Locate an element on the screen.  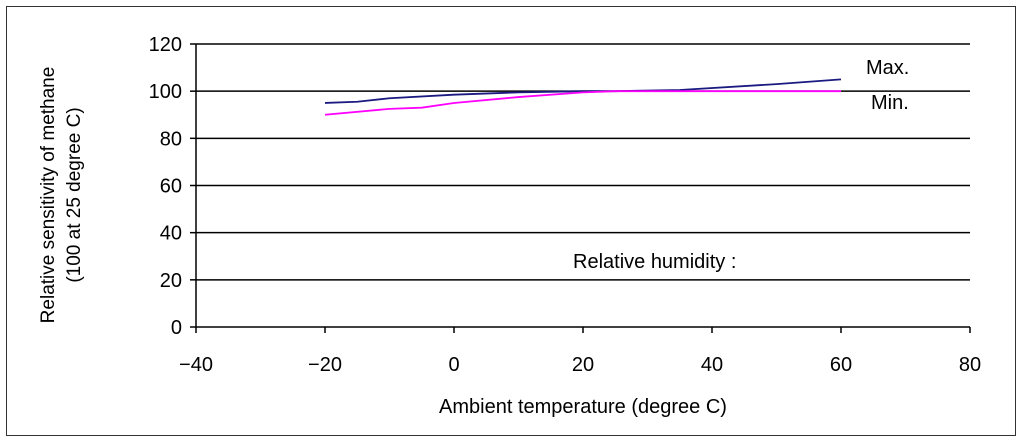
x-tick-label: −40 is located at coordinates (196, 365).